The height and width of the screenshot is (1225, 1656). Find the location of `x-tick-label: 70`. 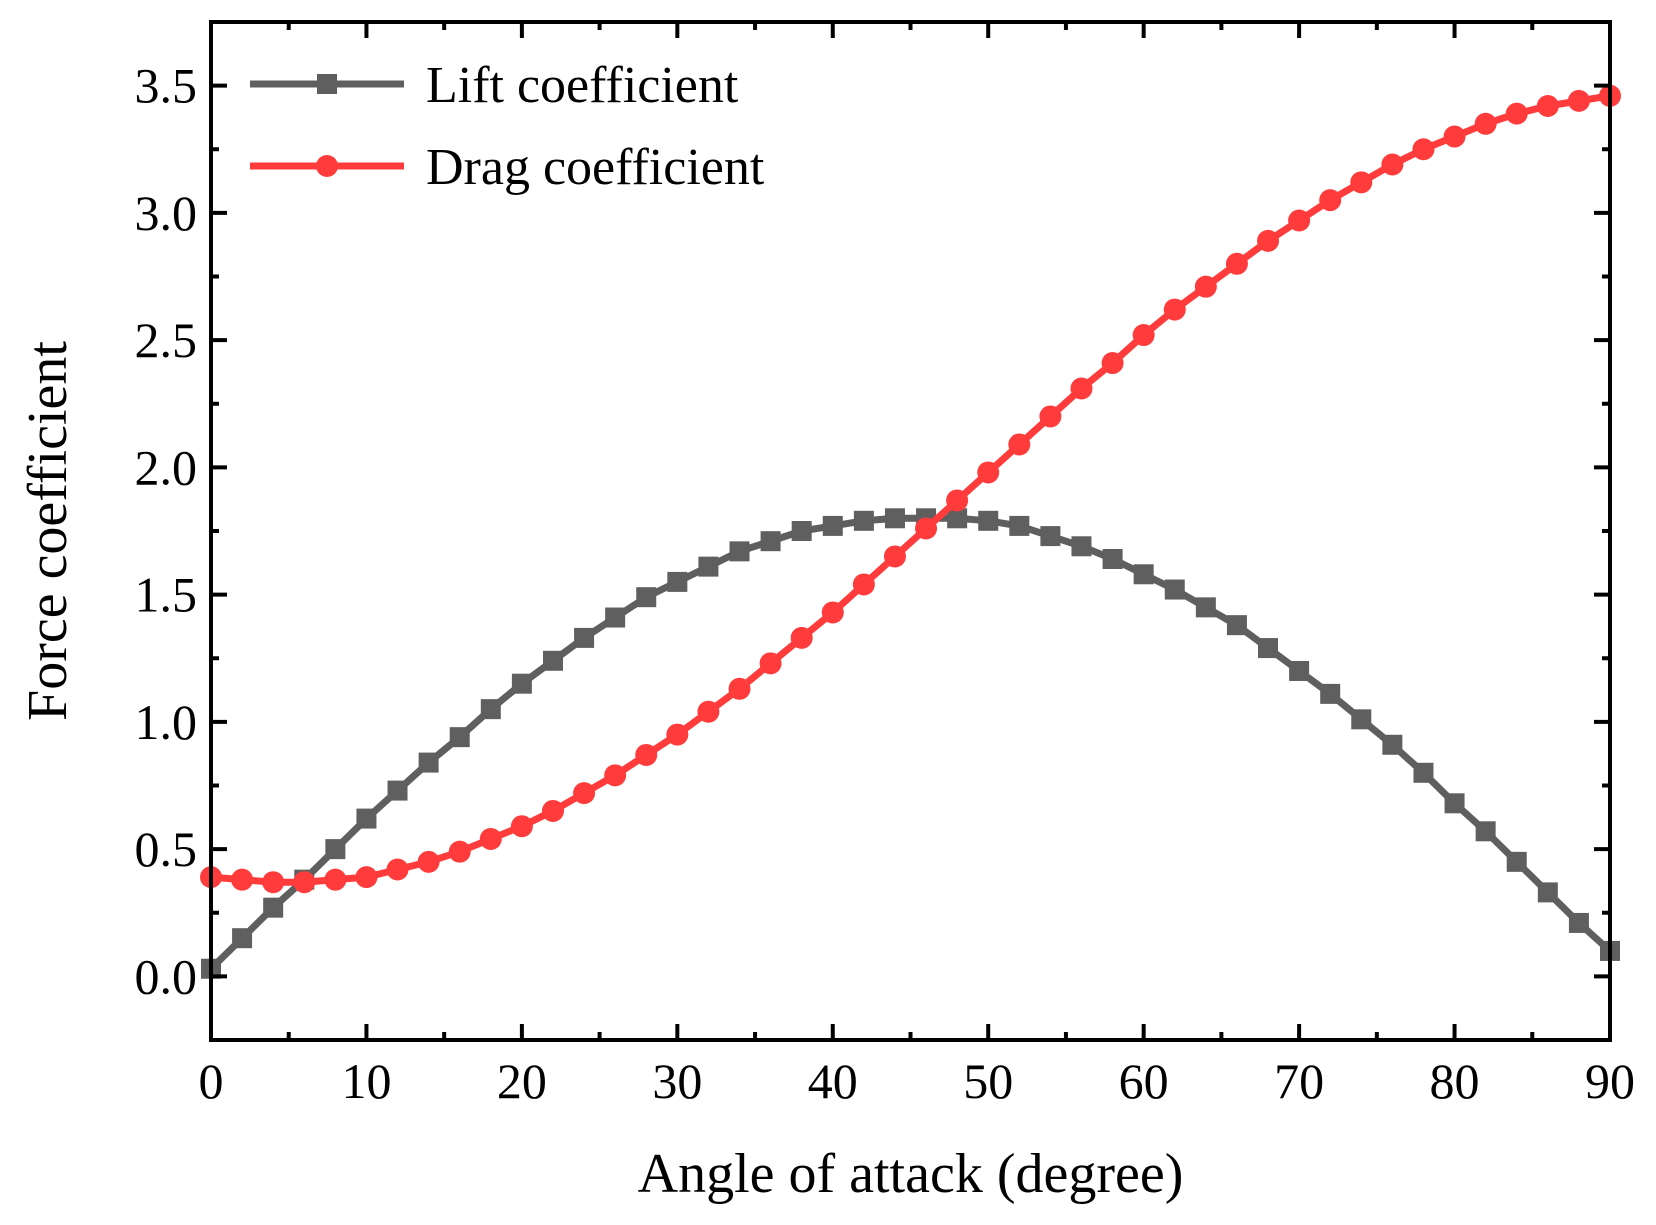

x-tick-label: 70 is located at coordinates (1299, 1081).